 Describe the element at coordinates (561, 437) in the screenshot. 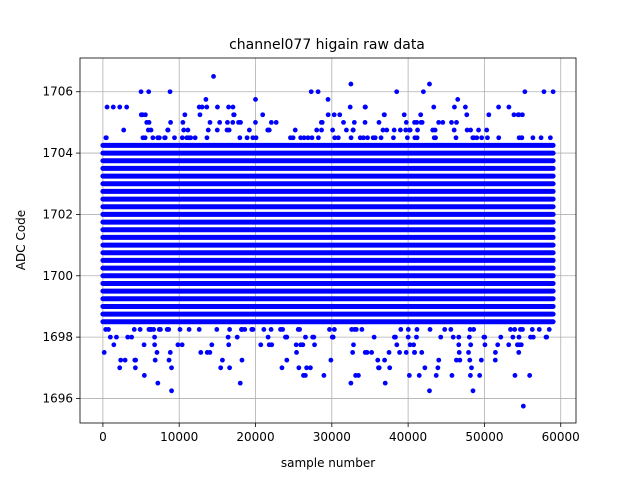

I see `x-tick-label: 60000` at that location.